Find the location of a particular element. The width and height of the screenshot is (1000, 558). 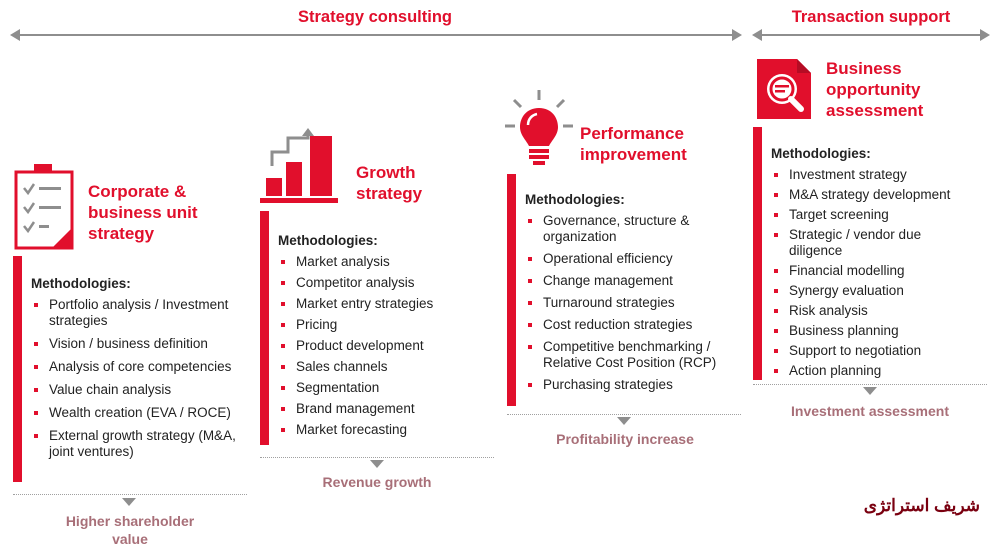

list-item: Pricing is located at coordinates (380, 325).